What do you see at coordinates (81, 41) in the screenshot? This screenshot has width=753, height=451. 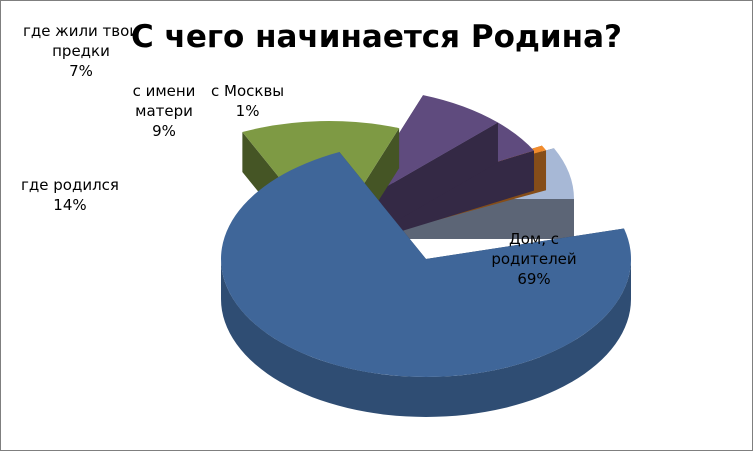 I see `label-predki-name: где жили твои предки` at bounding box center [81, 41].